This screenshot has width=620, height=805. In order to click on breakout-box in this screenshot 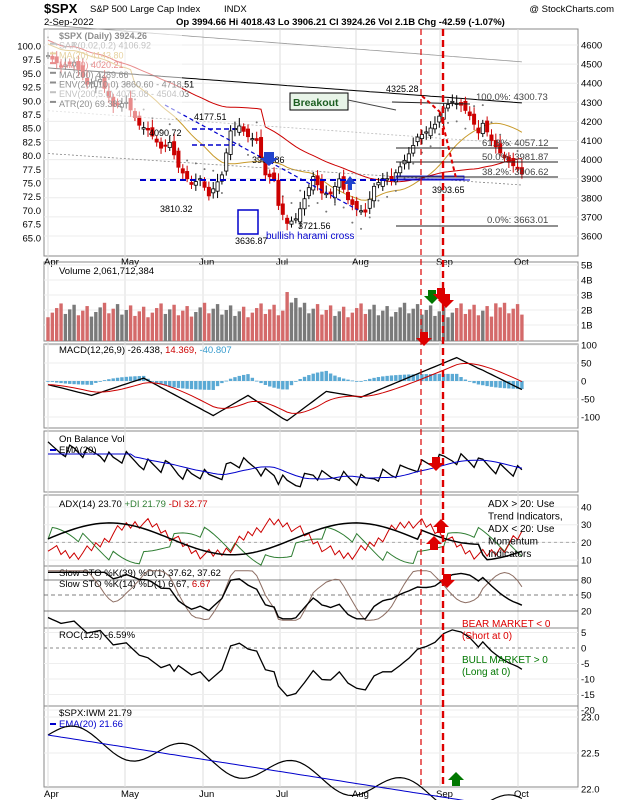, I will do `click(319, 101)`.